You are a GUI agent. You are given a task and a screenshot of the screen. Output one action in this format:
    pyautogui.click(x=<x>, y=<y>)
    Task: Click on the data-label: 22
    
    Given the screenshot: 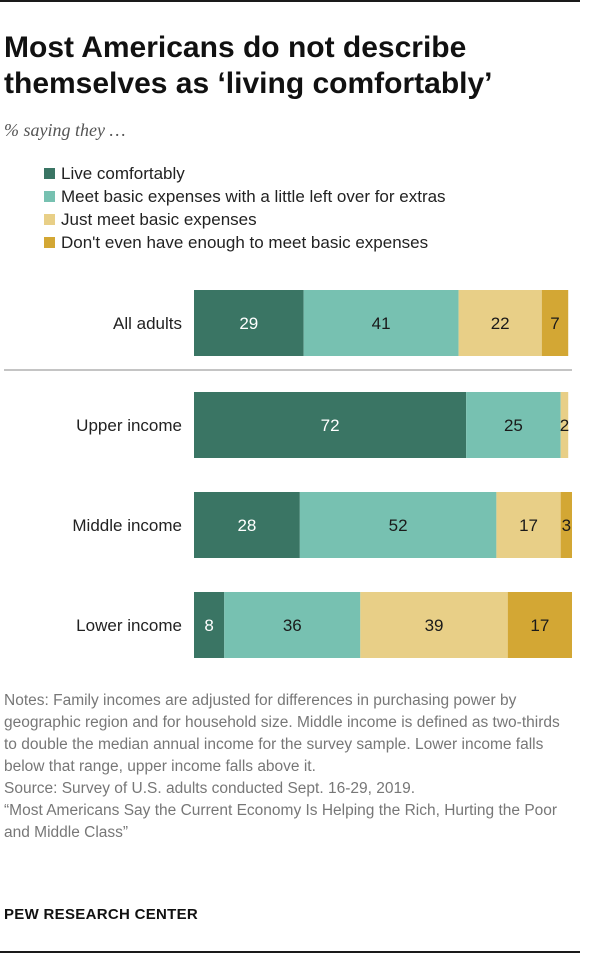 What is the action you would take?
    pyautogui.click(x=500, y=323)
    